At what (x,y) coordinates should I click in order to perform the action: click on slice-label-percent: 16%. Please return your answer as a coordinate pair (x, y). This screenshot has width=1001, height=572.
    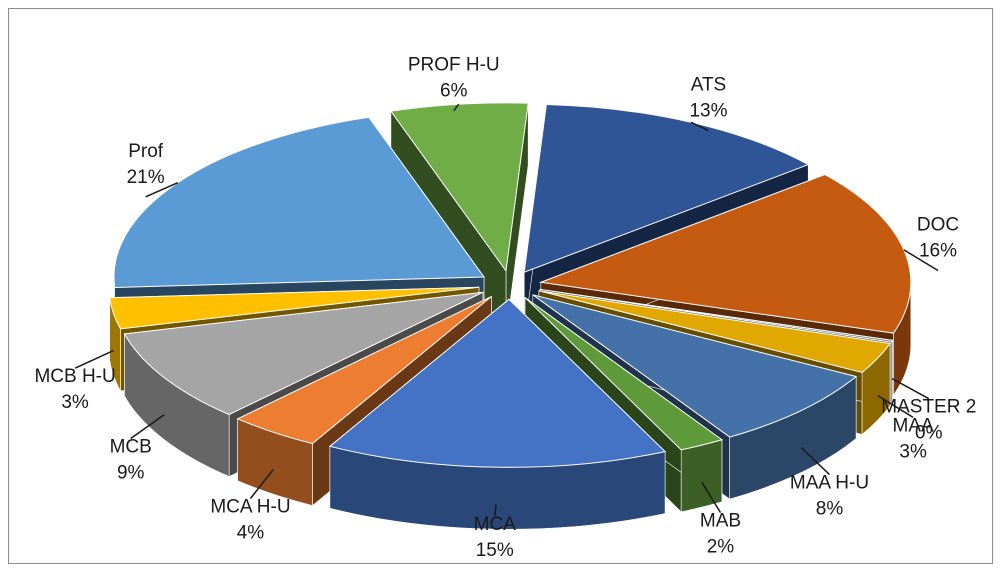
    Looking at the image, I should click on (938, 250).